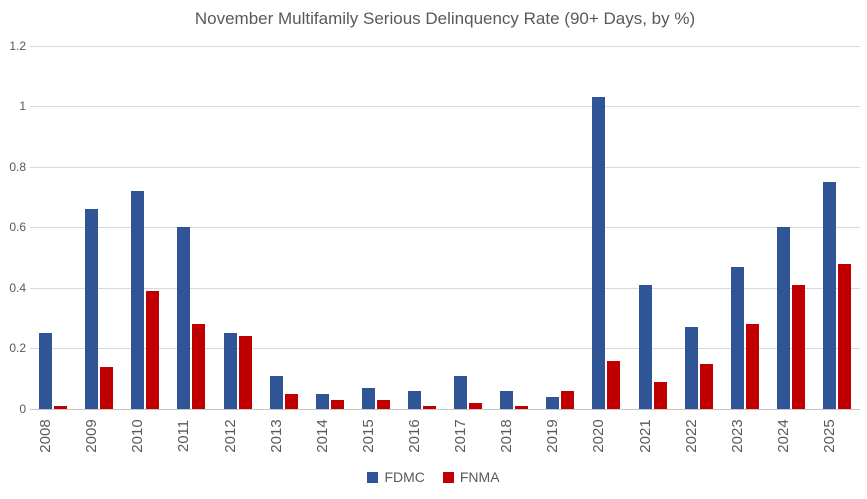  What do you see at coordinates (645, 346) in the screenshot?
I see `bar-fdmc-2021` at bounding box center [645, 346].